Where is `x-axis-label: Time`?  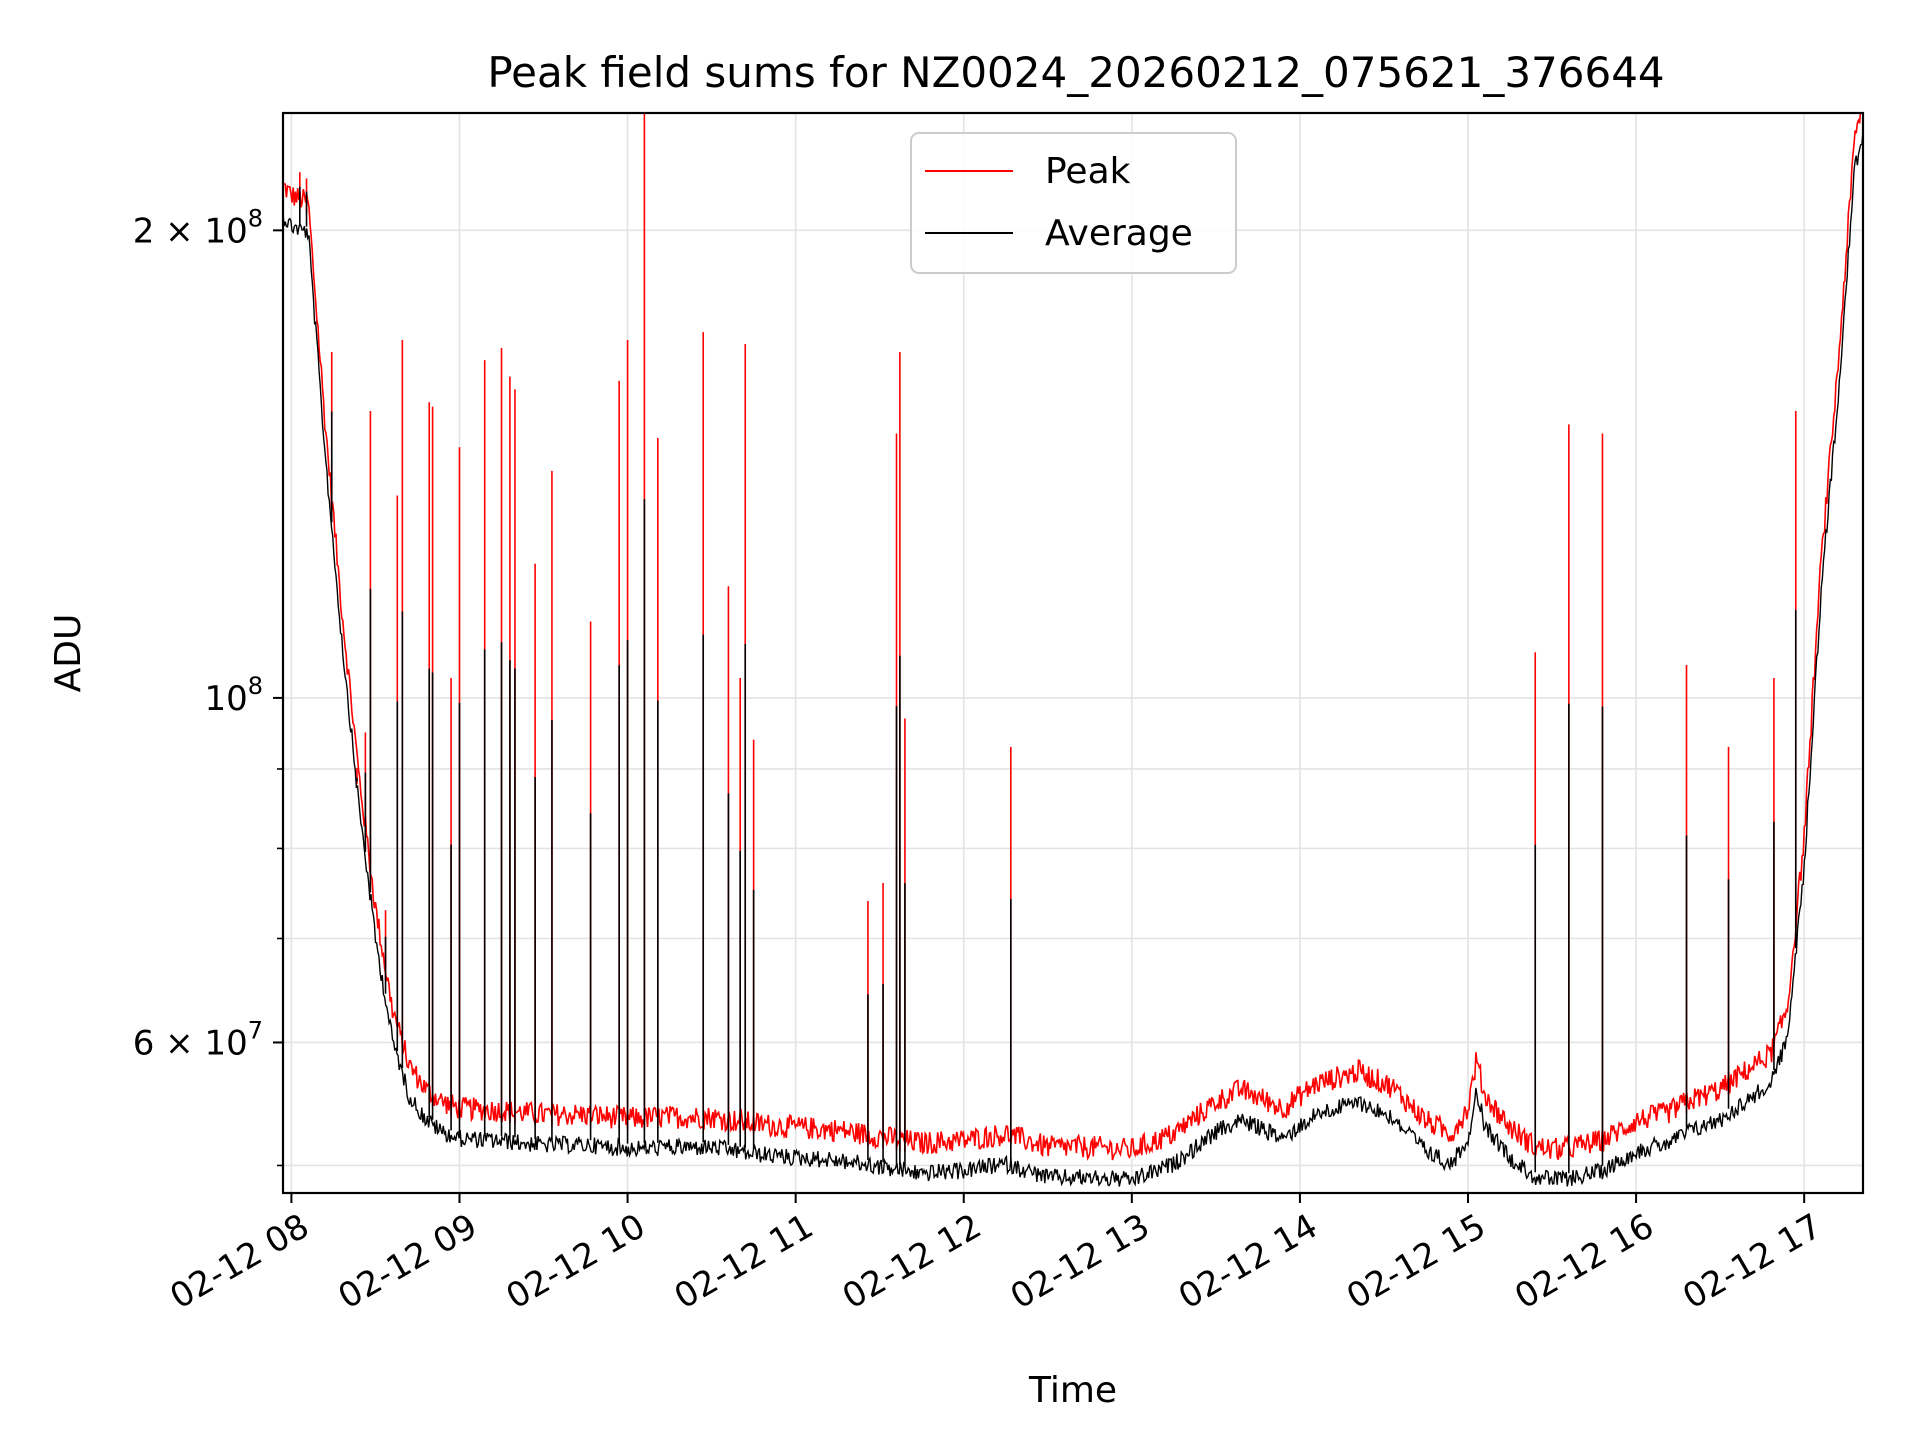
x-axis-label: Time is located at coordinates (1072, 1390).